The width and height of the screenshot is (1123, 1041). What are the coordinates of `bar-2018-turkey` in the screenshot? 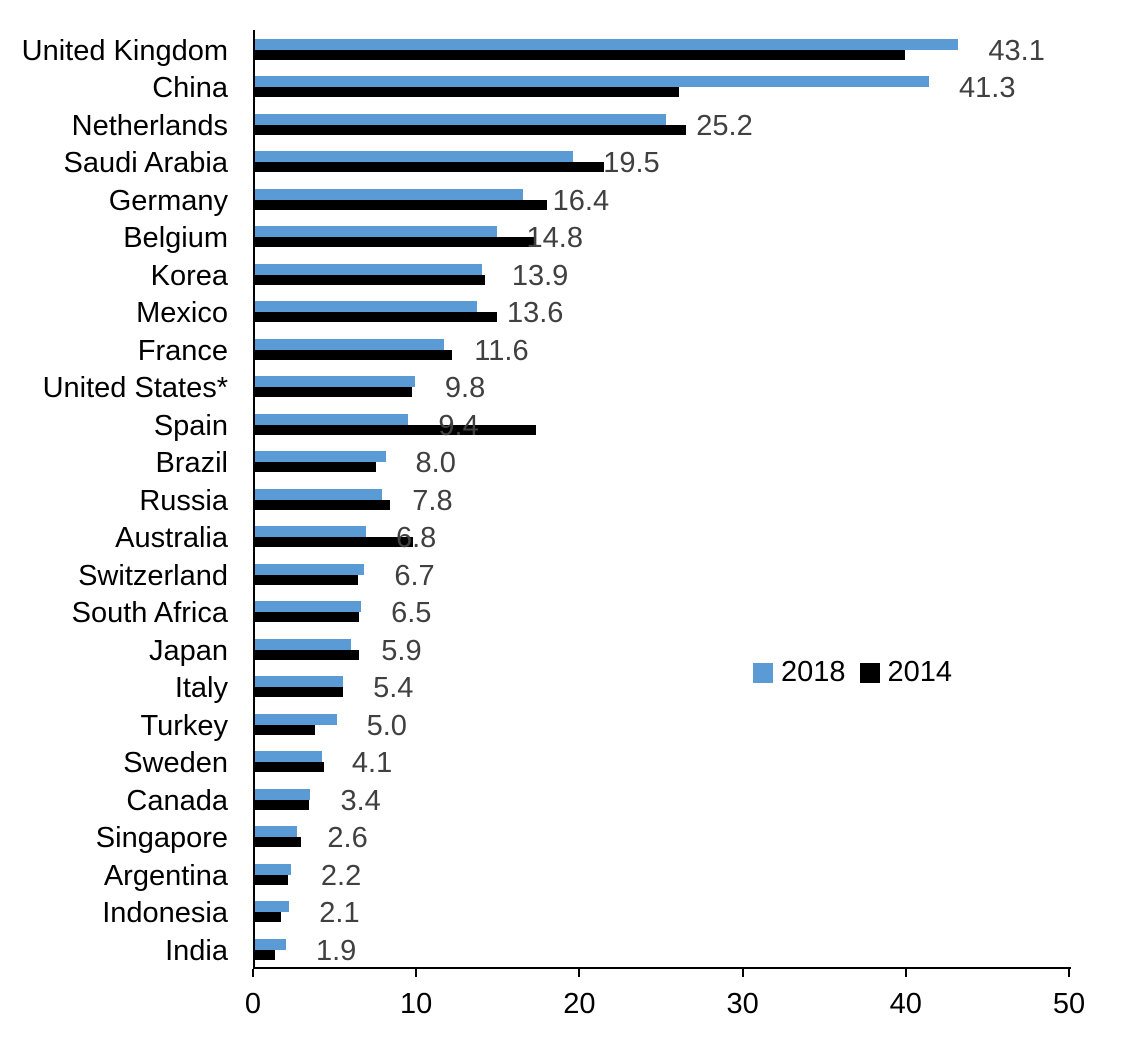 It's located at (296, 719).